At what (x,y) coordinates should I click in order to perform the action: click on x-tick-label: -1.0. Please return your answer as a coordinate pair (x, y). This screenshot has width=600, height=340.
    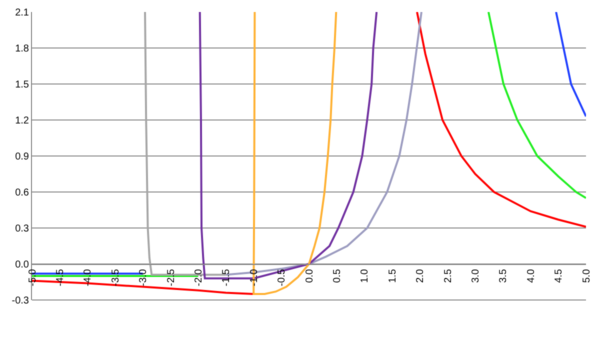
    Looking at the image, I should click on (254, 277).